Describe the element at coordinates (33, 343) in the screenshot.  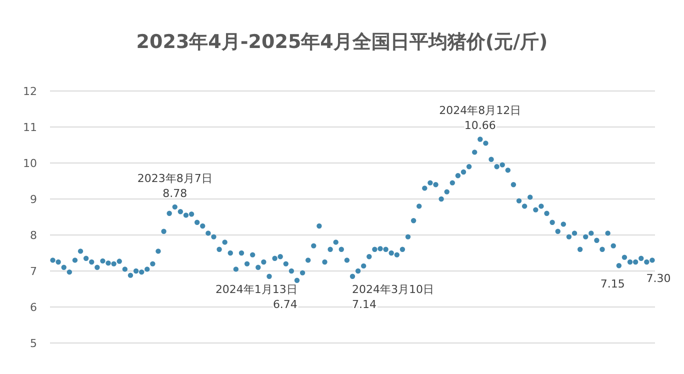
I see `y-tick-label: 5` at that location.